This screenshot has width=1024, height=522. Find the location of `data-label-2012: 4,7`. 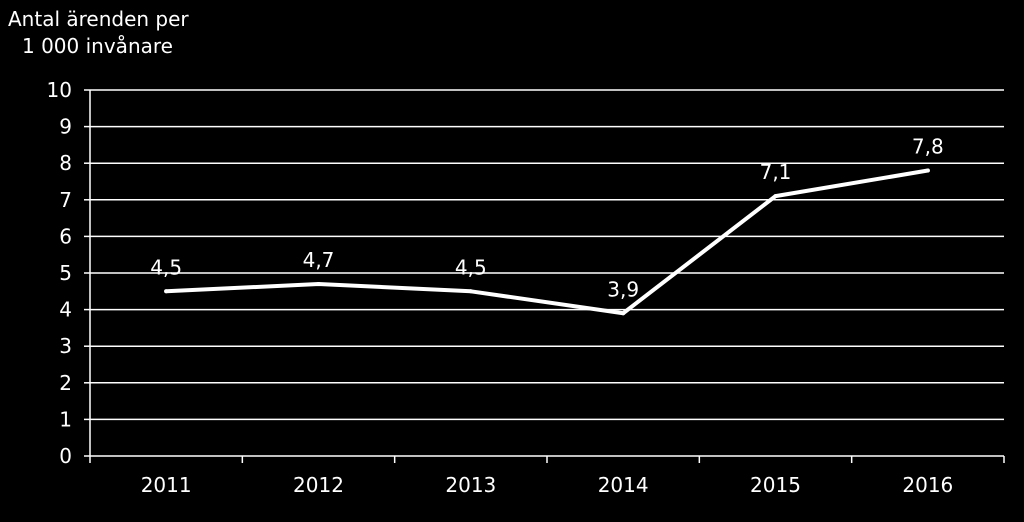

data-label-2012: 4,7 is located at coordinates (319, 260).